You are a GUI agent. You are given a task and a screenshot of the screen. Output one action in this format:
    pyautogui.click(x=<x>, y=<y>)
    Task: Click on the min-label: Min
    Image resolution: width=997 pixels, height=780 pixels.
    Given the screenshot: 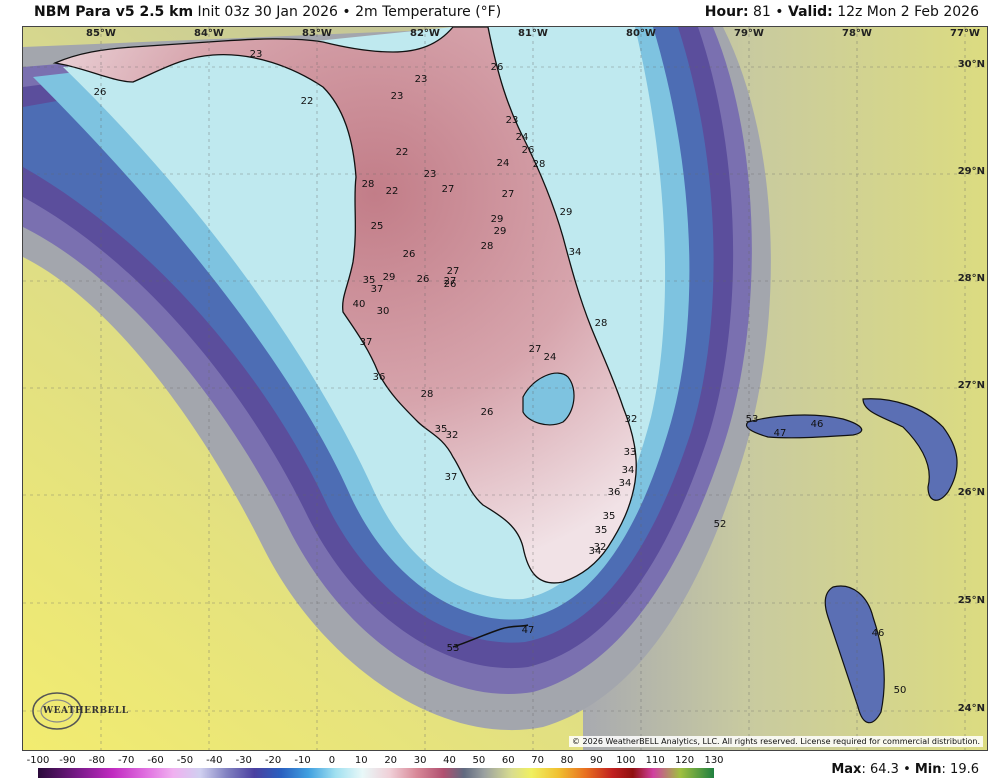 What is the action you would take?
    pyautogui.click(x=928, y=769)
    